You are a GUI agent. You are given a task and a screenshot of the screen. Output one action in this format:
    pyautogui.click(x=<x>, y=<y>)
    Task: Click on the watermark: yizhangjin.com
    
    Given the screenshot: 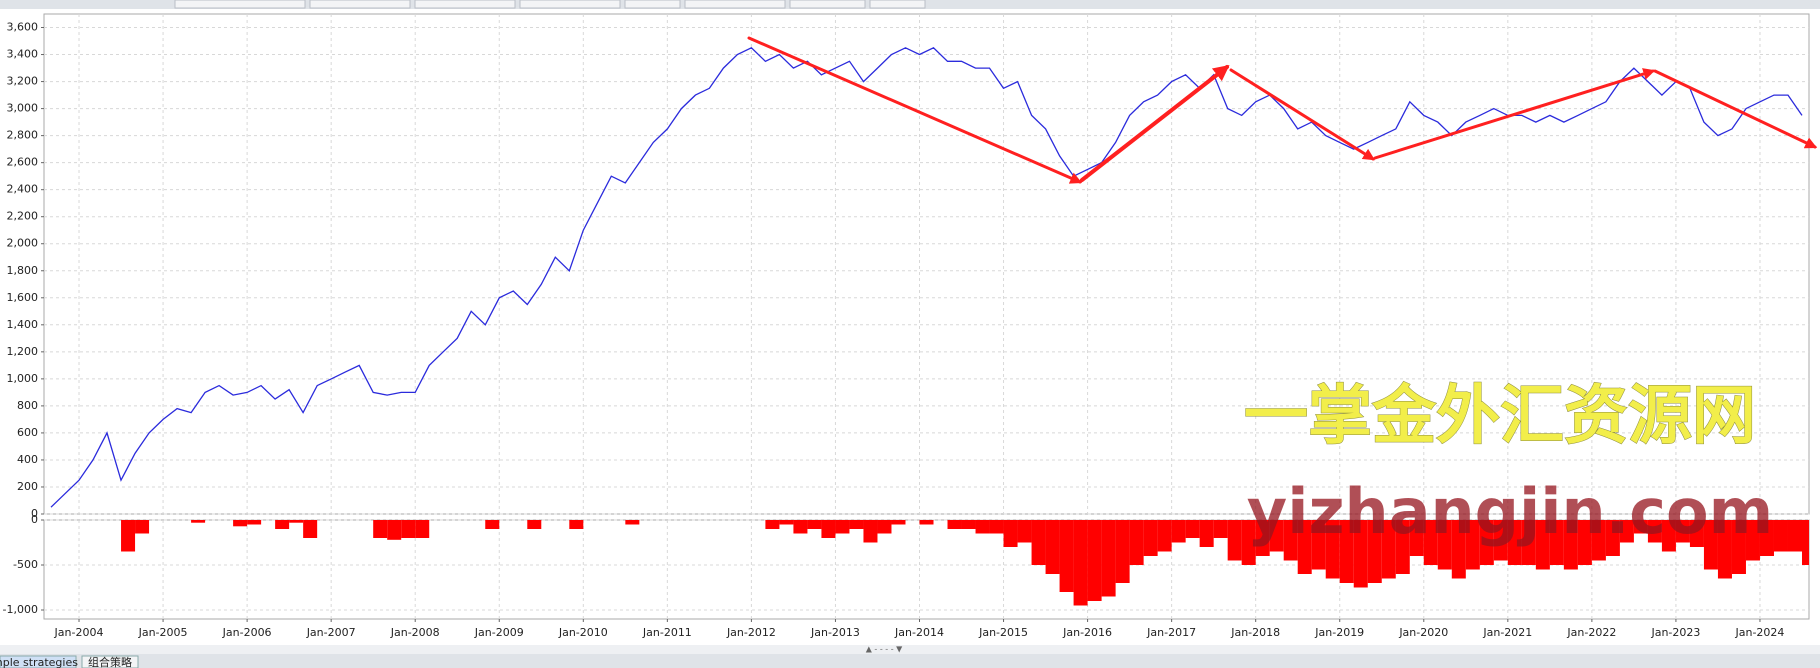 What is the action you would take?
    pyautogui.click(x=1510, y=511)
    